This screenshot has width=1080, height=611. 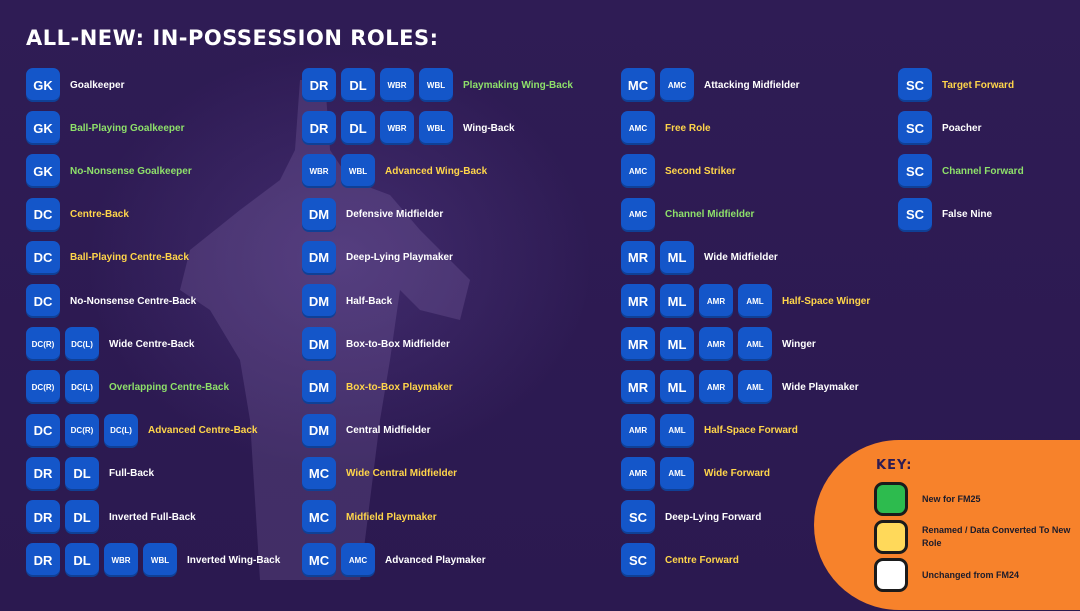 What do you see at coordinates (152, 344) in the screenshot?
I see `role-label: Wide Centre-Back` at bounding box center [152, 344].